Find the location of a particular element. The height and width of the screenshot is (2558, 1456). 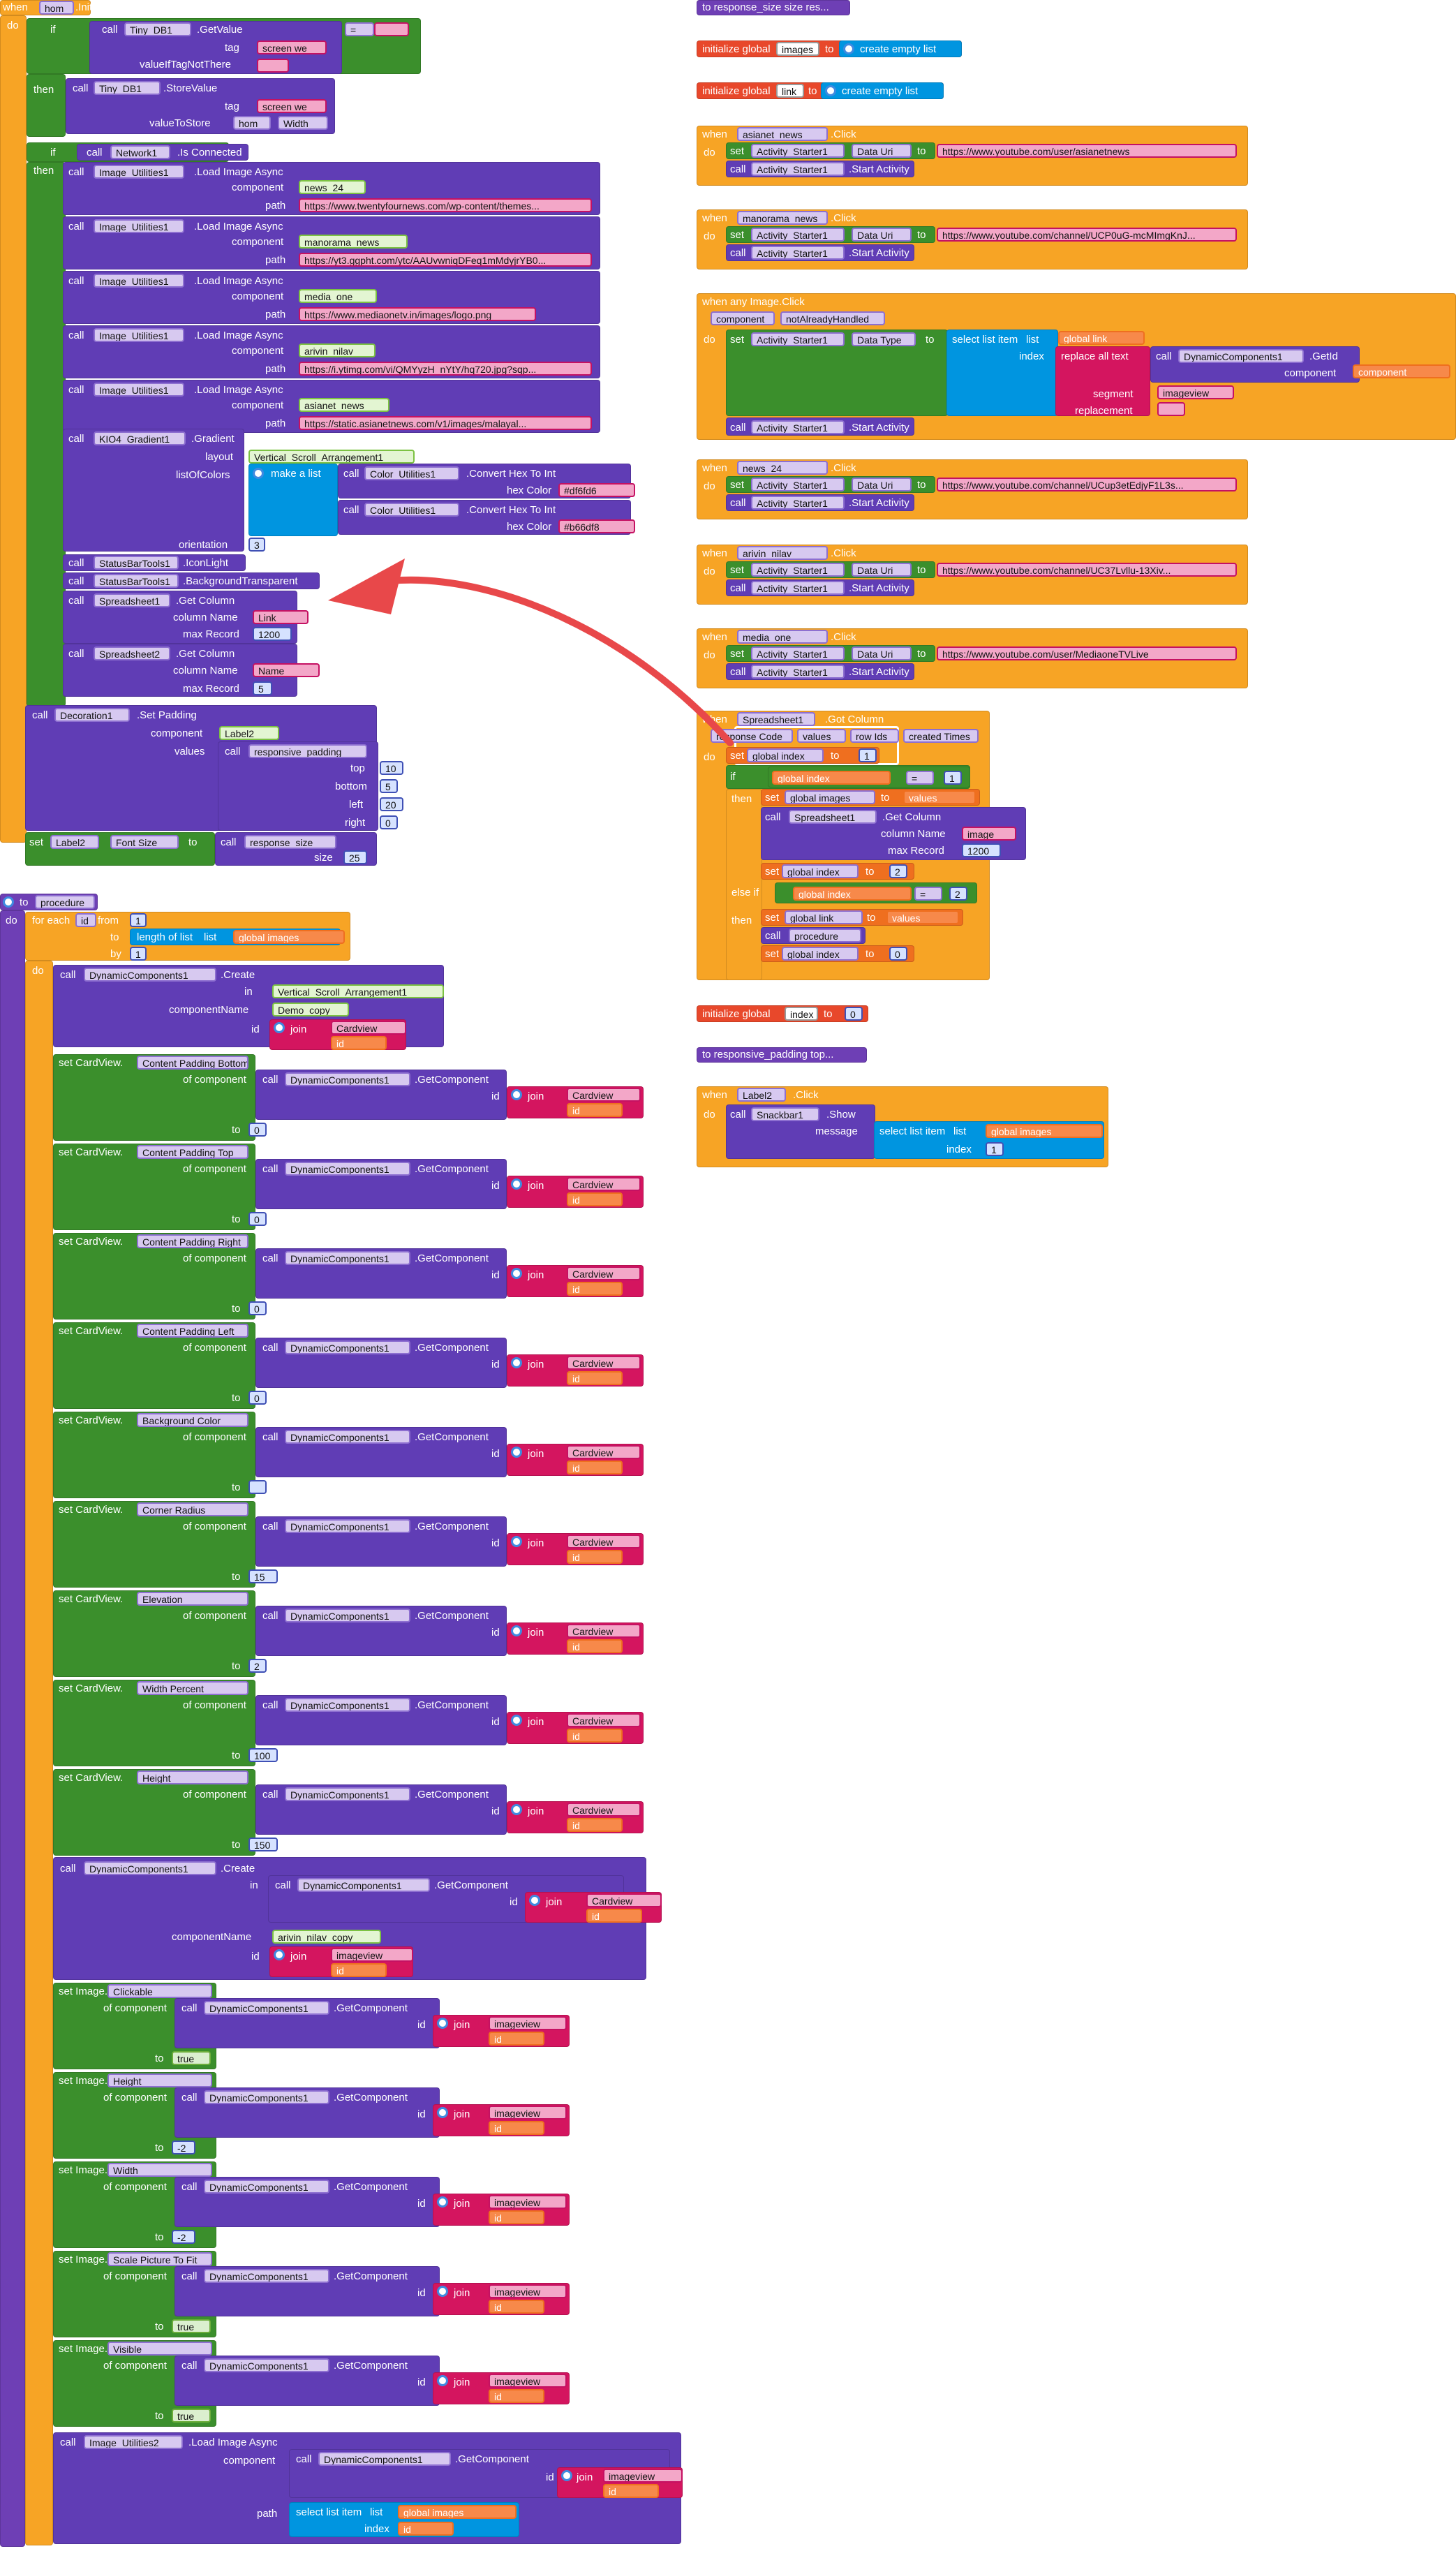

card-value: 100 is located at coordinates (263, 1755).